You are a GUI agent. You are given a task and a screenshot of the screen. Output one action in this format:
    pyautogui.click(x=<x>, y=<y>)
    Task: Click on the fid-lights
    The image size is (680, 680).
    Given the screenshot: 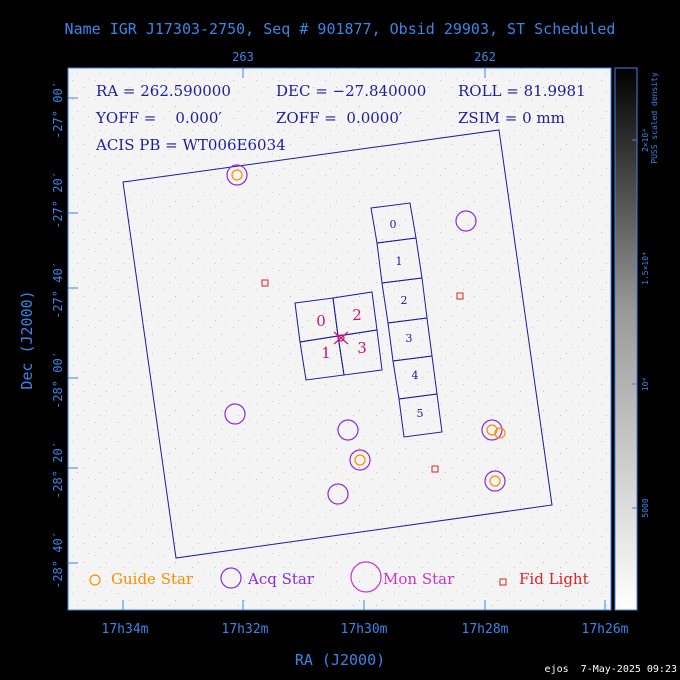 What is the action you would take?
    pyautogui.click(x=362, y=376)
    